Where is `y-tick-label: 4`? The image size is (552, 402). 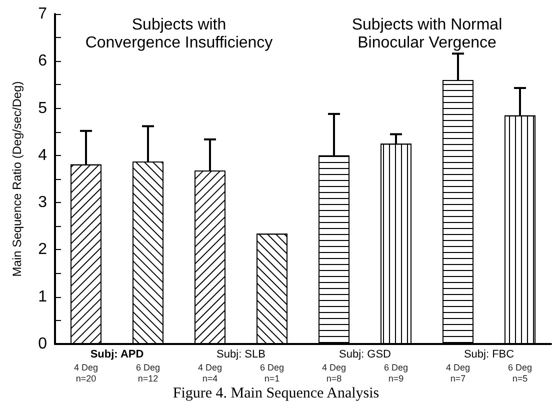
y-tick-label: 4 is located at coordinates (43, 155).